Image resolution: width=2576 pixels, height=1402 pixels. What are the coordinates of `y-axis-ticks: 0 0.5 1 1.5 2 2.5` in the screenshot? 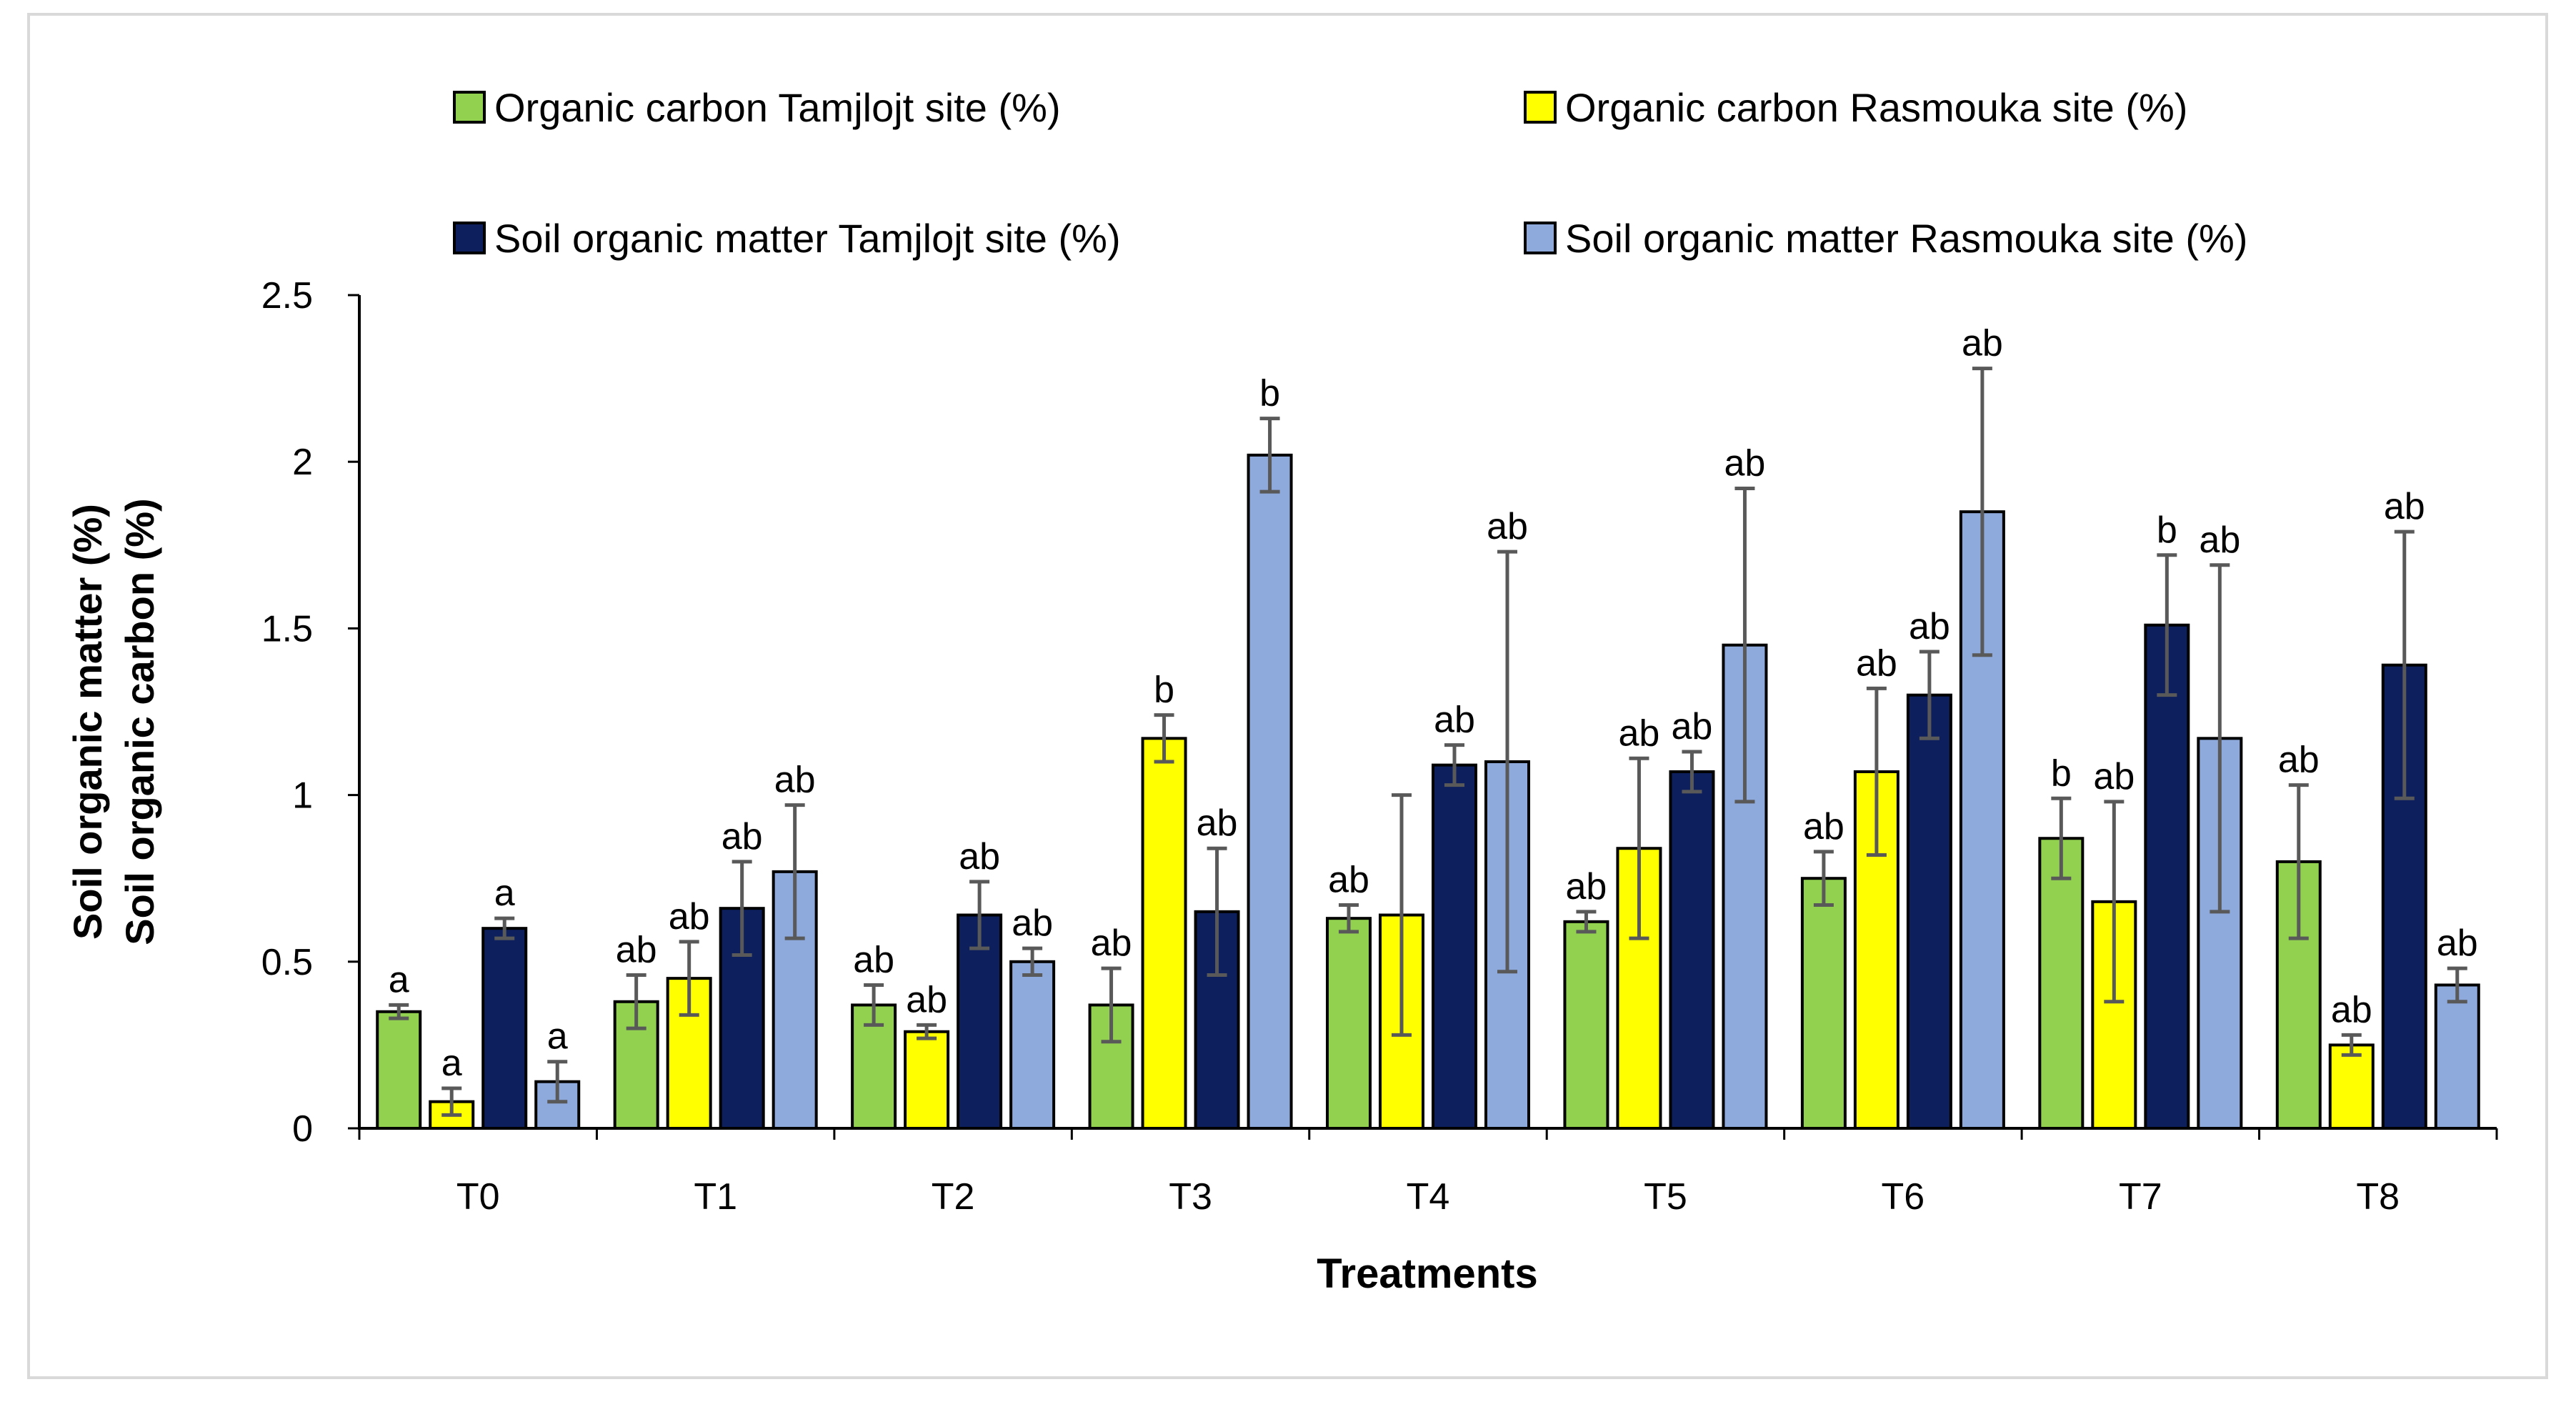 It's located at (310, 712).